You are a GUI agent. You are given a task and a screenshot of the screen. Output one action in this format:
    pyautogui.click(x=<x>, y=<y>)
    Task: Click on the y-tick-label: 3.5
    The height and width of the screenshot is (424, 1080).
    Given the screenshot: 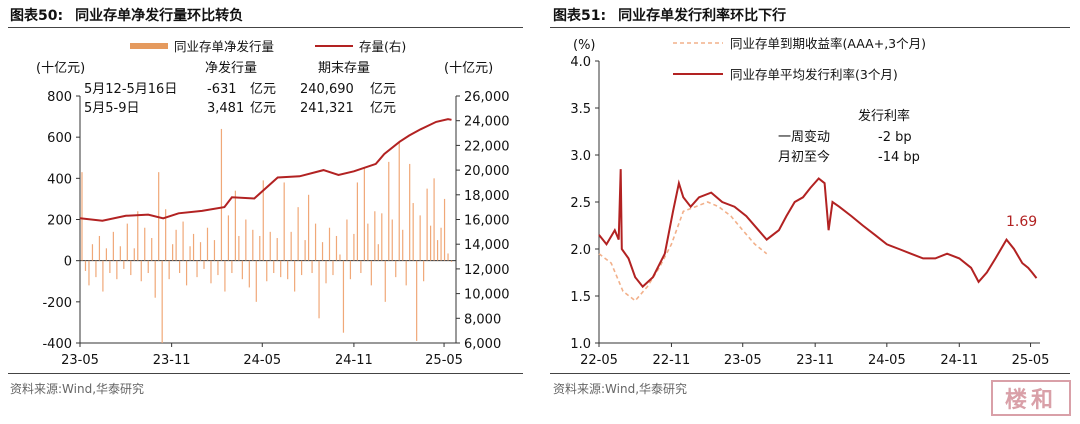 What is the action you would take?
    pyautogui.click(x=580, y=109)
    